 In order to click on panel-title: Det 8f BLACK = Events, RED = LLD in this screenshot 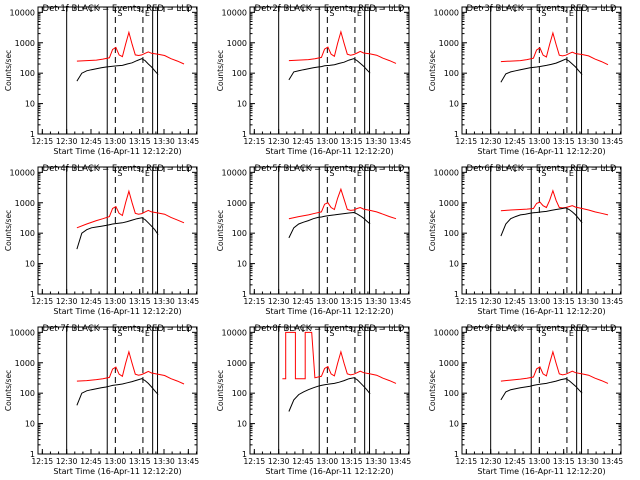, I will do `click(330, 329)`.